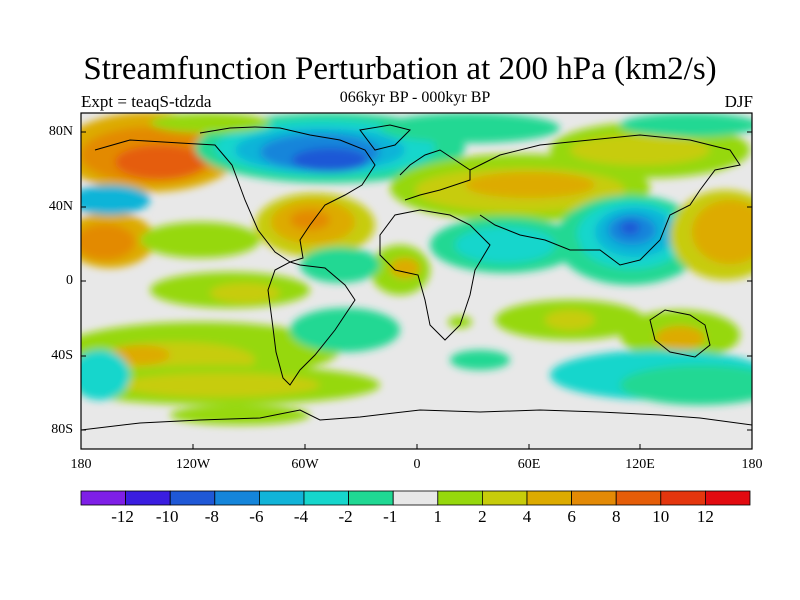 The height and width of the screenshot is (600, 800). I want to click on lat-label-40n: 40N, so click(60, 206).